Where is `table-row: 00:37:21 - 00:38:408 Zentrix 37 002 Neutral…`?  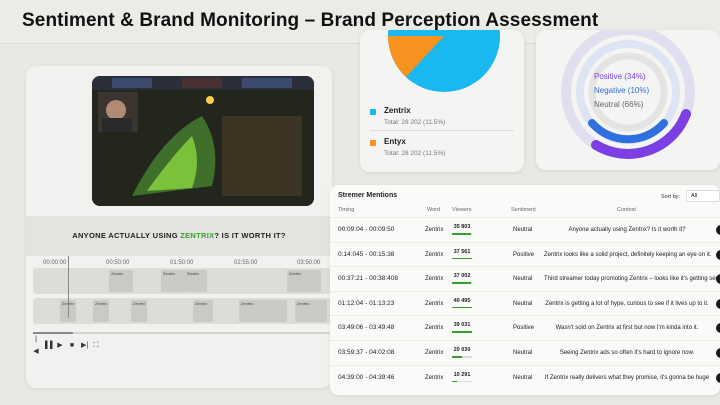 table-row: 00:37:21 - 00:38:408 Zentrix 37 002 Neutral… is located at coordinates (525, 278).